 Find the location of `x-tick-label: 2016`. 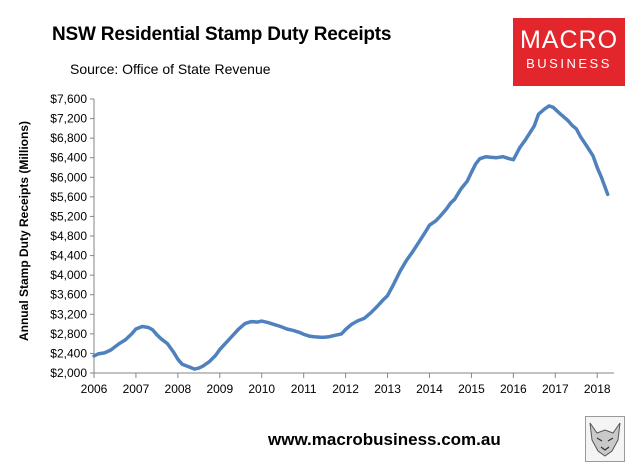

x-tick-label: 2016 is located at coordinates (513, 389).